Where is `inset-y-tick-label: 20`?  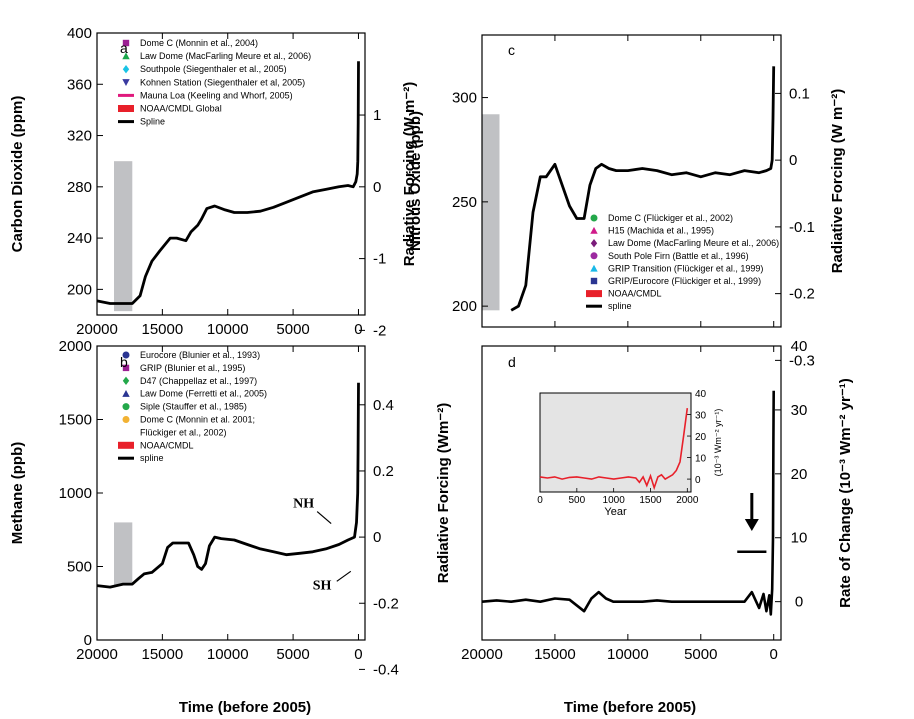
inset-y-tick-label: 20 is located at coordinates (701, 437).